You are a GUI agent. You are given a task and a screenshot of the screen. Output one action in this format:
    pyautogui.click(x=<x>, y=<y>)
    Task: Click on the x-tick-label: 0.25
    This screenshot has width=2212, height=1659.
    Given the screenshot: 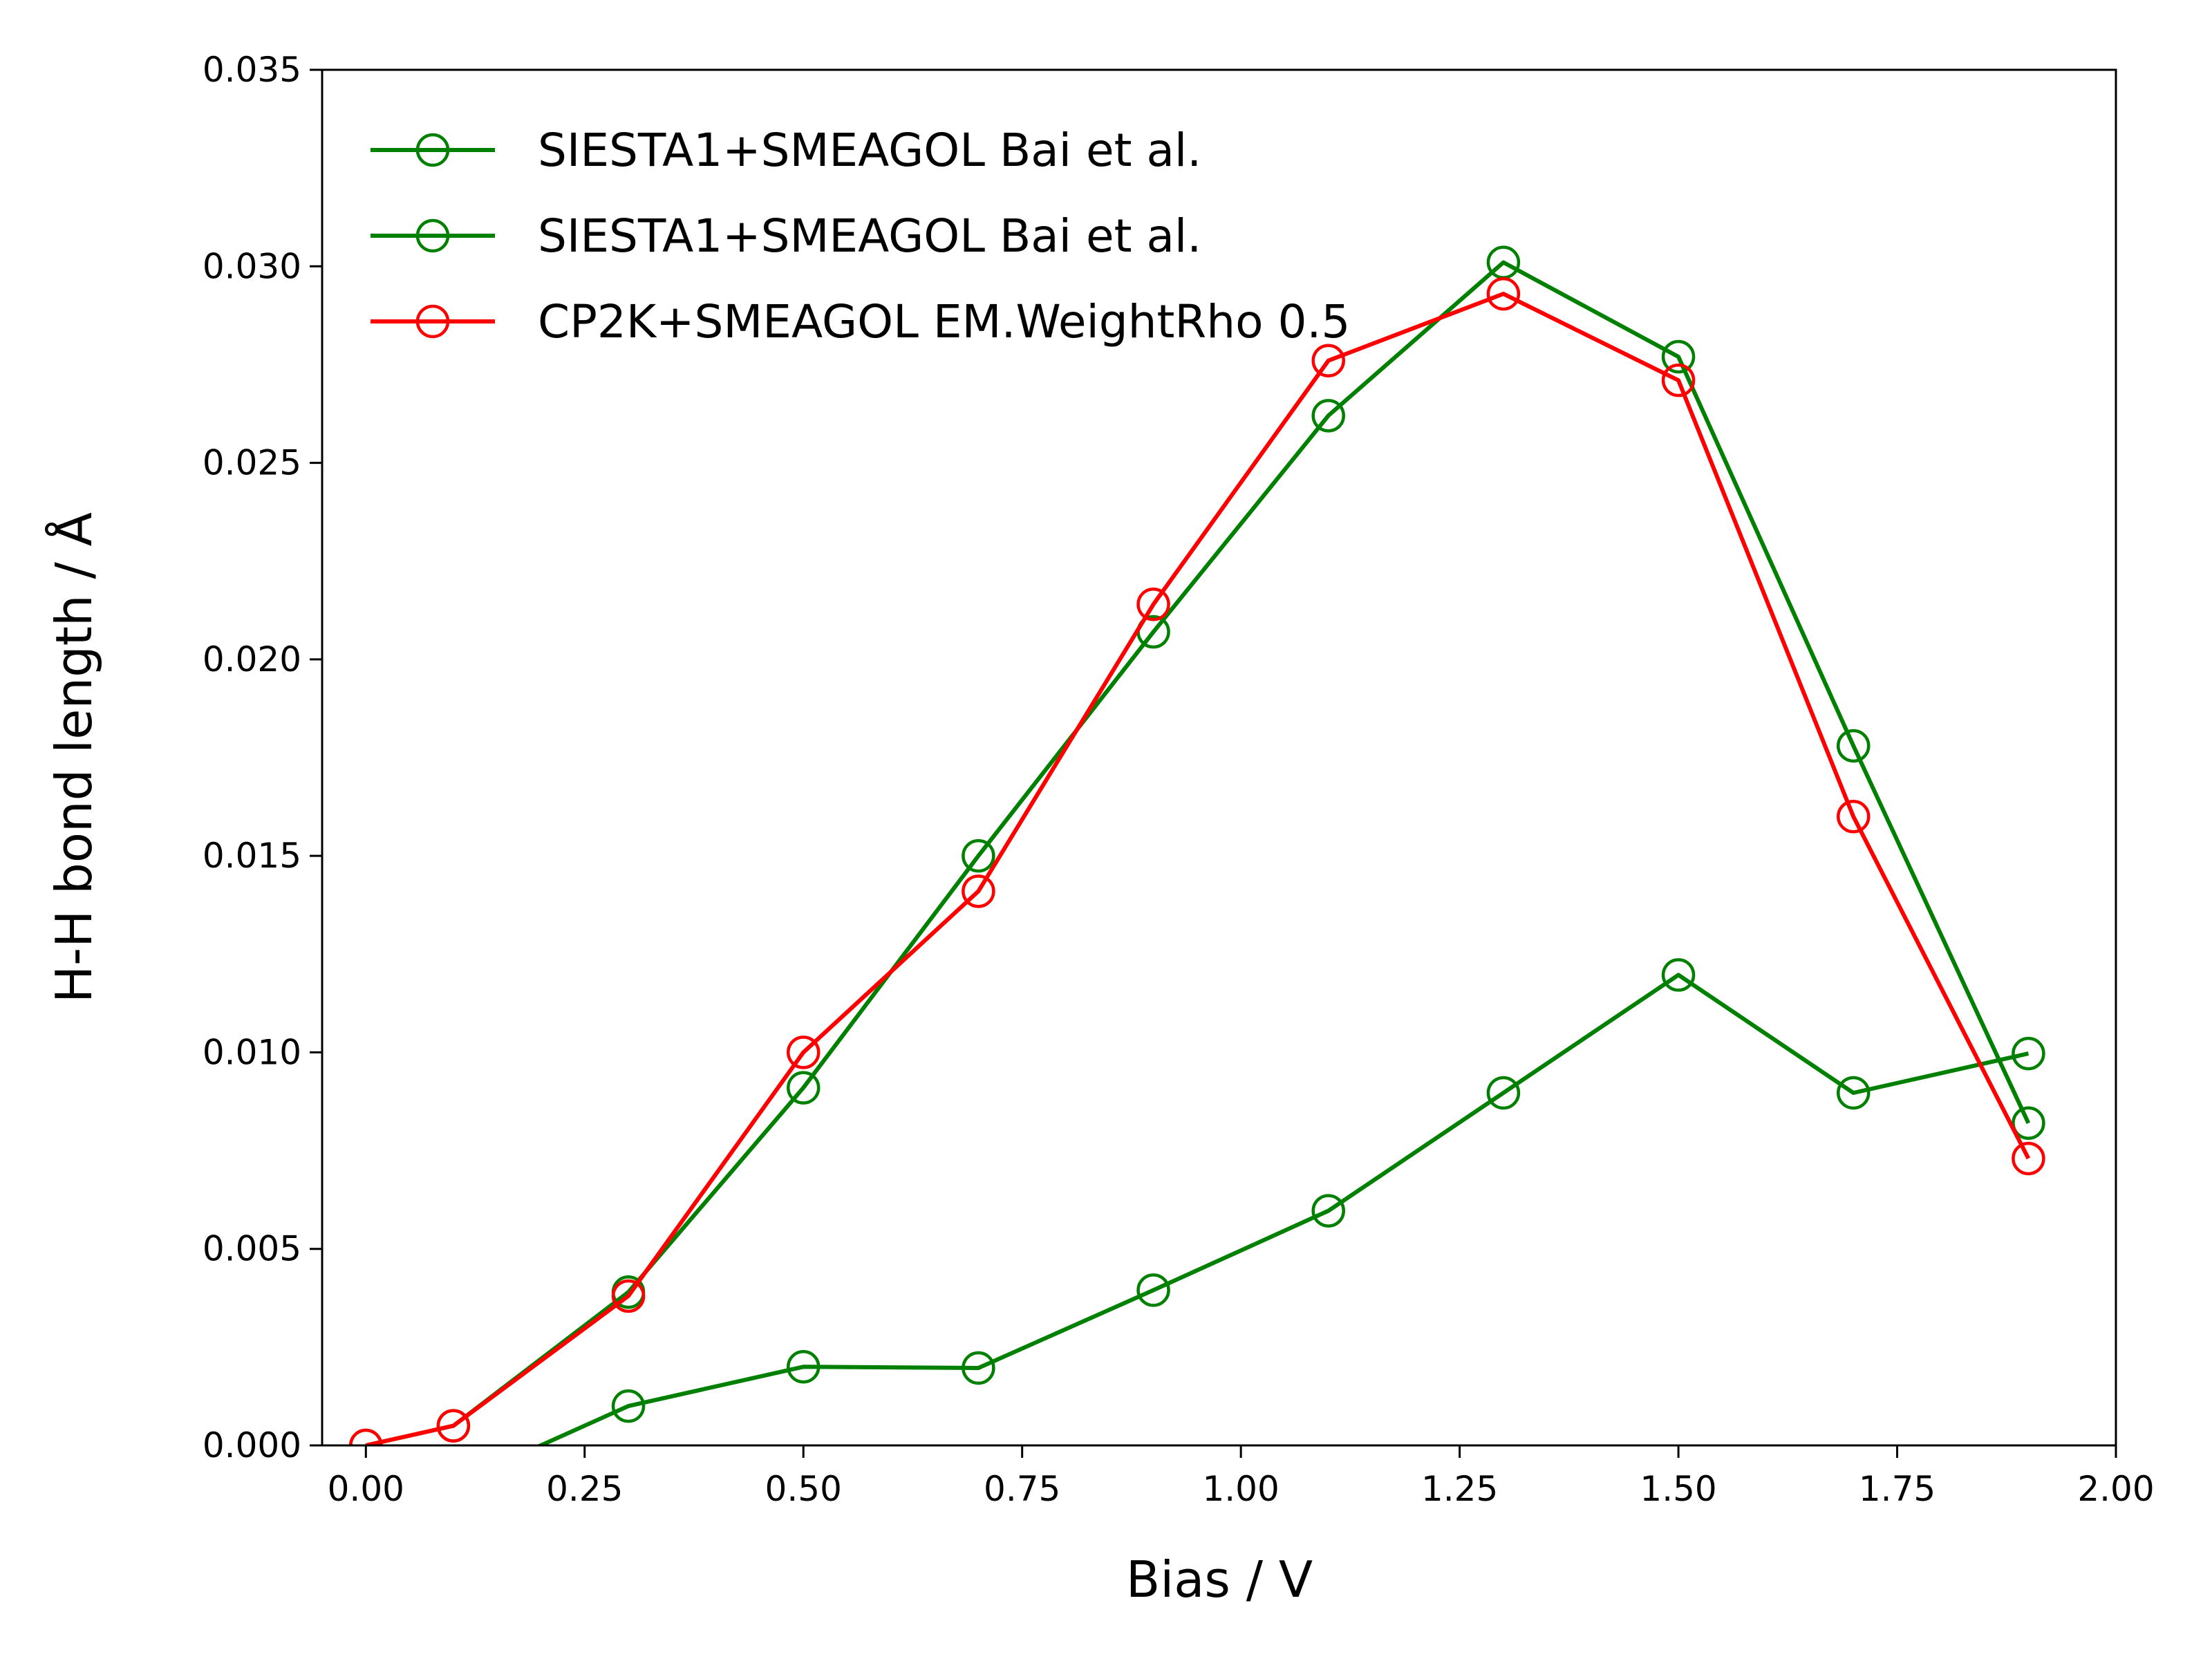 What is the action you would take?
    pyautogui.click(x=584, y=1489)
    